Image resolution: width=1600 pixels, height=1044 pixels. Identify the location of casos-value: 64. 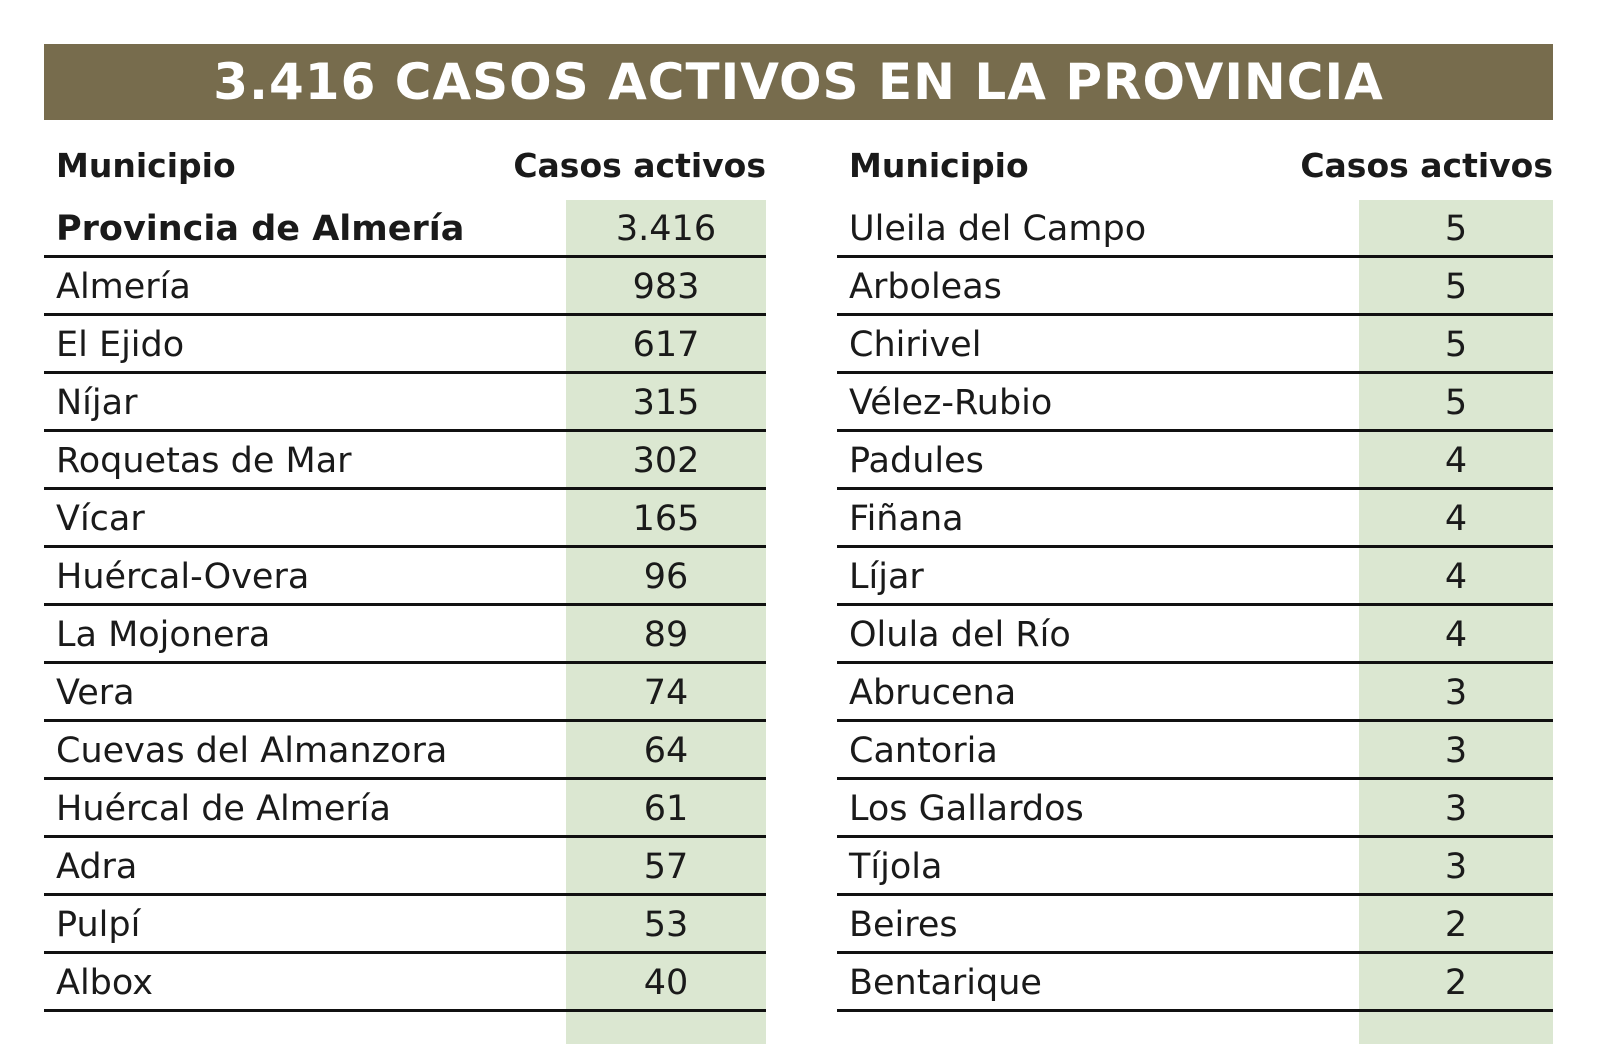
(666, 751).